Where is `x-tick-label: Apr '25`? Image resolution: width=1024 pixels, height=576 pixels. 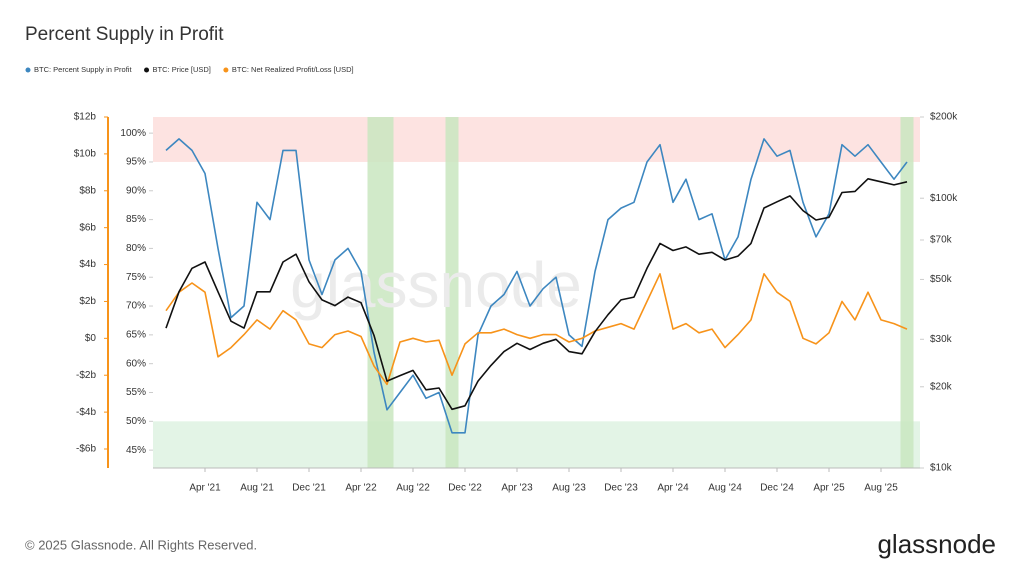
x-tick-label: Apr '25 is located at coordinates (829, 488).